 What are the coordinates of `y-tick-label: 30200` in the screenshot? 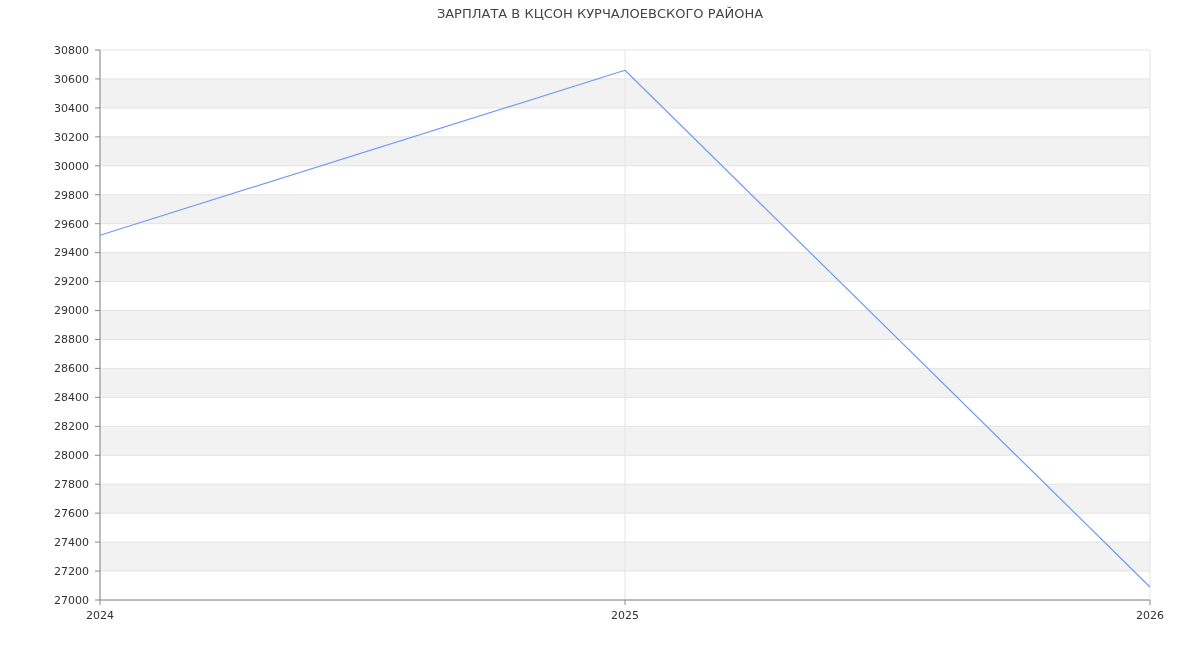 It's located at (71, 137).